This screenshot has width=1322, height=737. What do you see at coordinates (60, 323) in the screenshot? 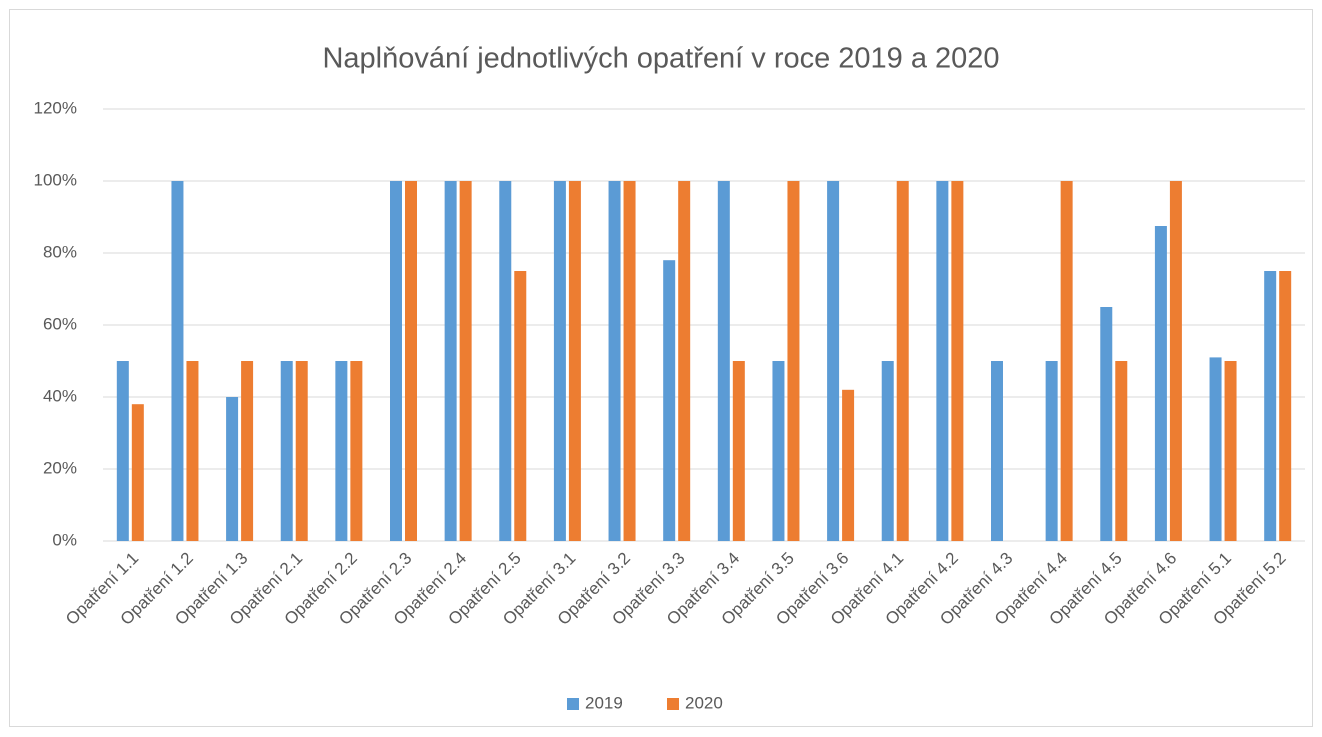
I see `y-tick-label: 60%` at bounding box center [60, 323].